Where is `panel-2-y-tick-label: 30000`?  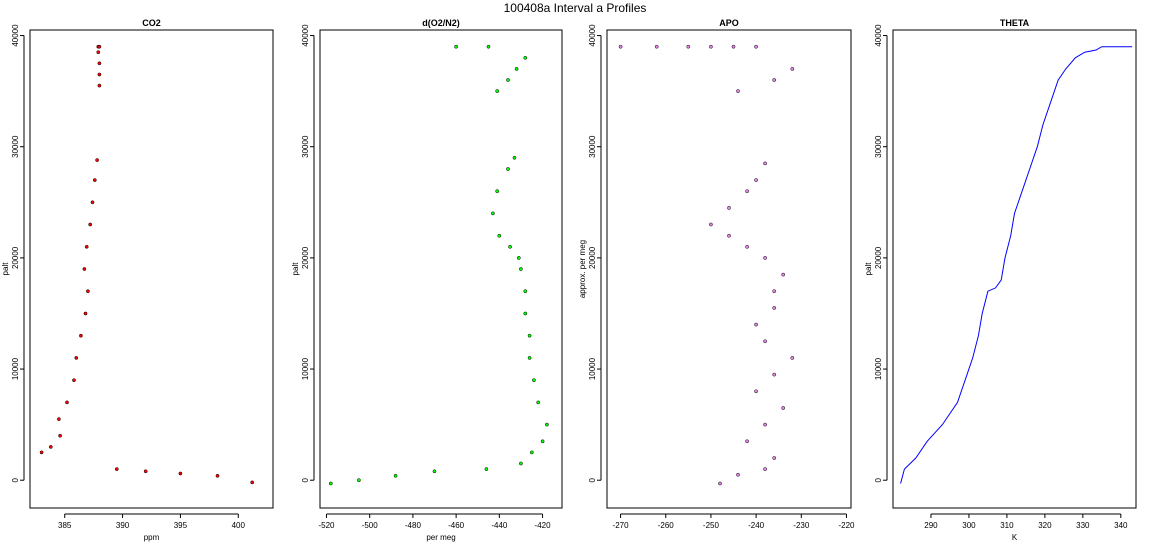 panel-2-y-tick-label: 30000 is located at coordinates (305, 146).